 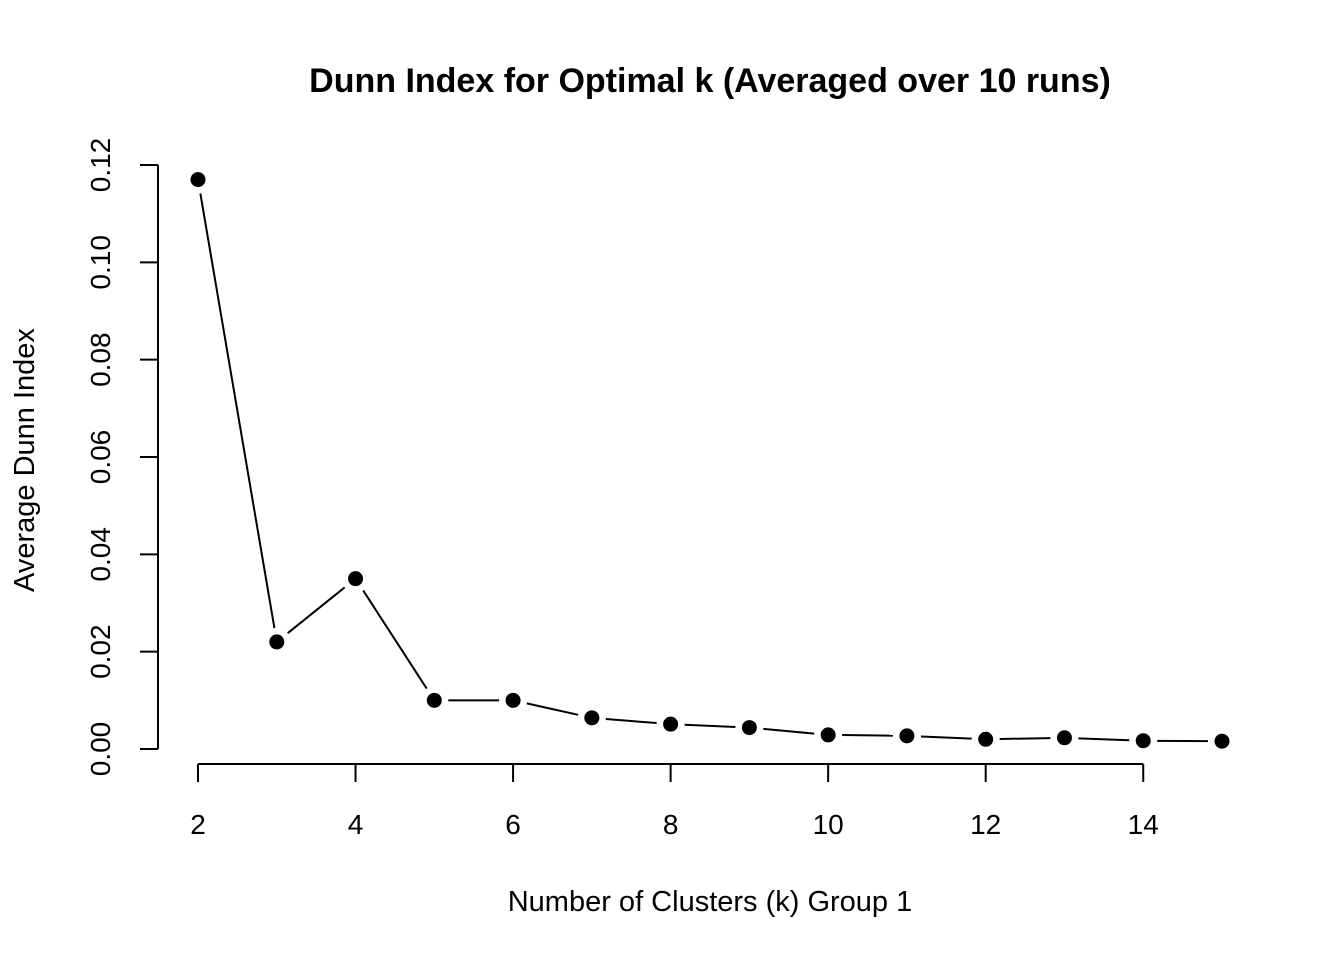 I want to click on y-tick-label: 0.04, so click(x=100, y=554).